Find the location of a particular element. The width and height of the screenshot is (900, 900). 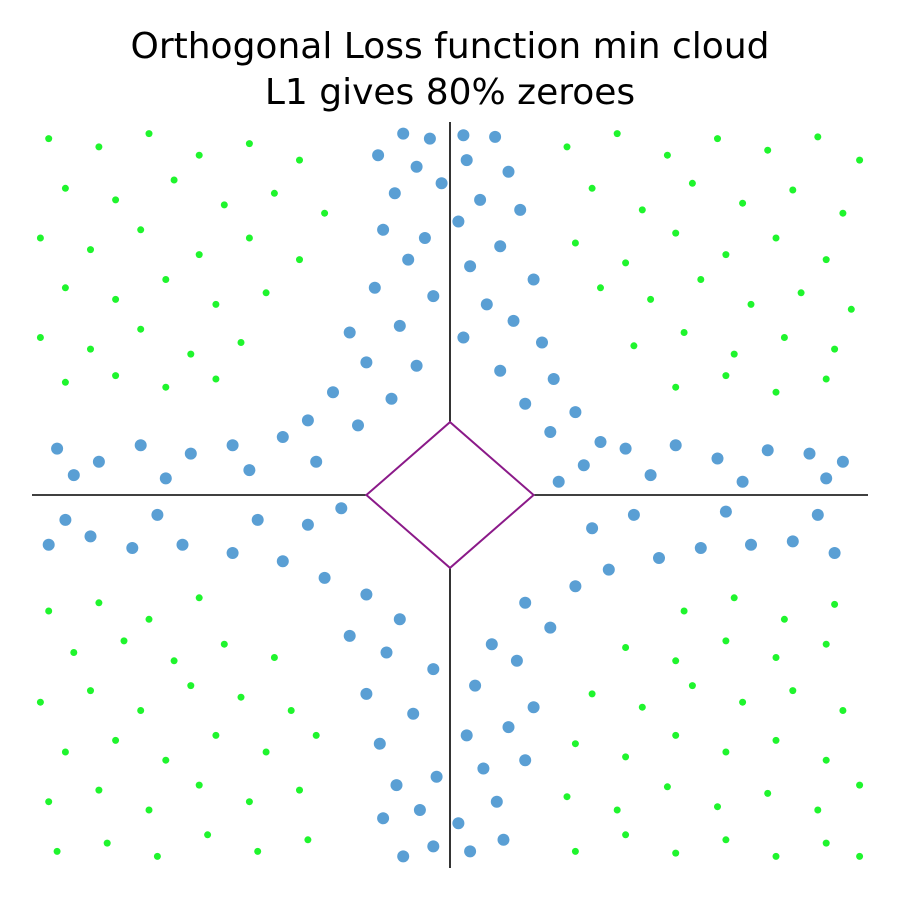

l1-constraint-diamond is located at coordinates (450, 495).